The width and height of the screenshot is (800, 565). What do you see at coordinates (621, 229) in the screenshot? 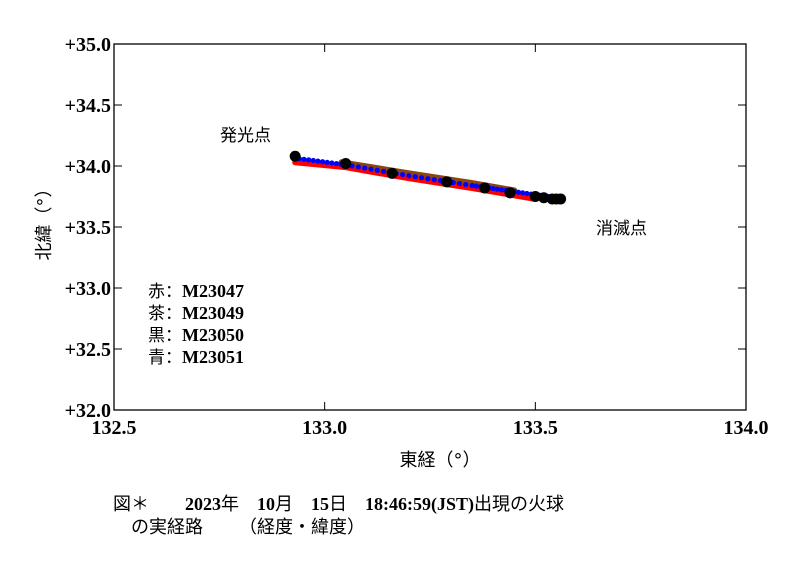
I see `end-point-label: 消滅点` at bounding box center [621, 229].